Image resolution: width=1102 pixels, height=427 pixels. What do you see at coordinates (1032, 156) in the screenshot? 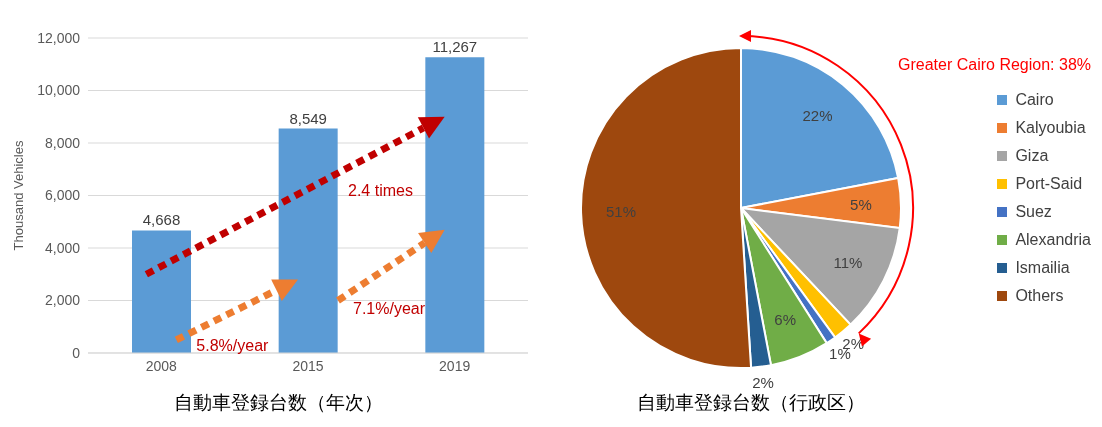
I see `legend-label: Giza` at bounding box center [1032, 156].